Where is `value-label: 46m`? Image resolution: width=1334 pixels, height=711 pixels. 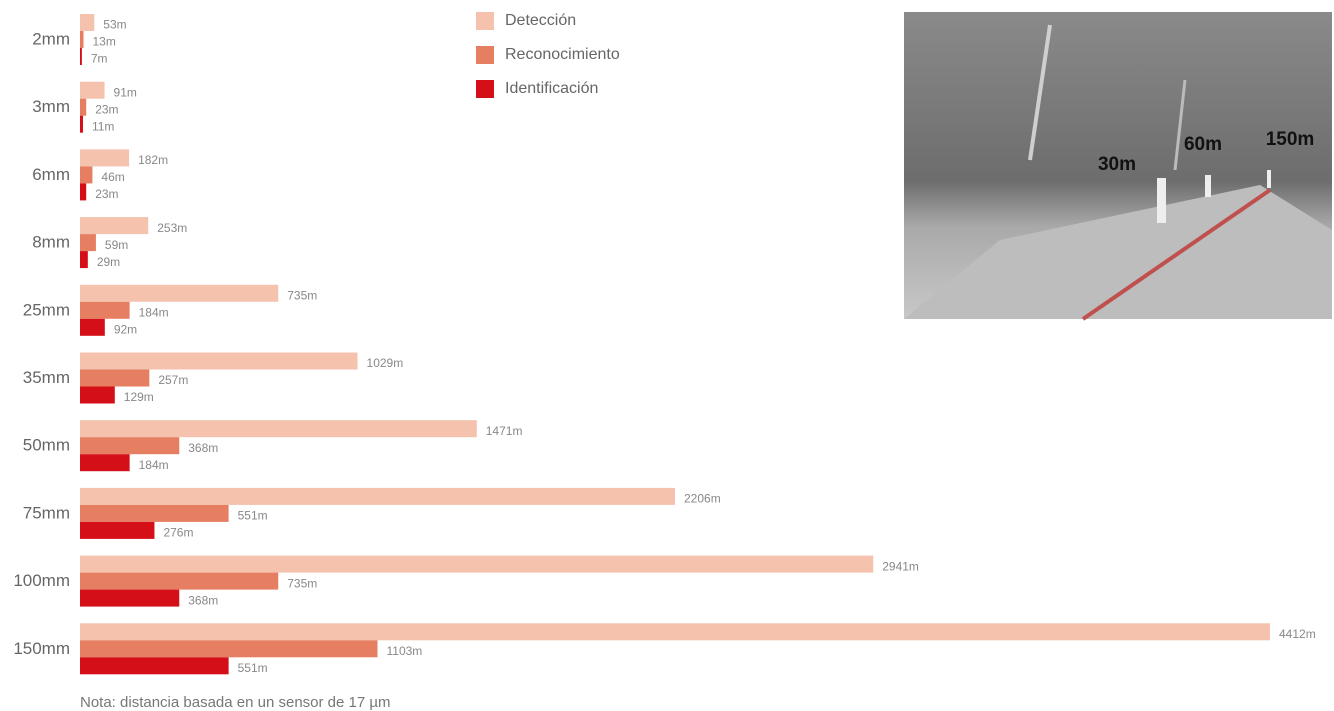
value-label: 46m is located at coordinates (112, 177).